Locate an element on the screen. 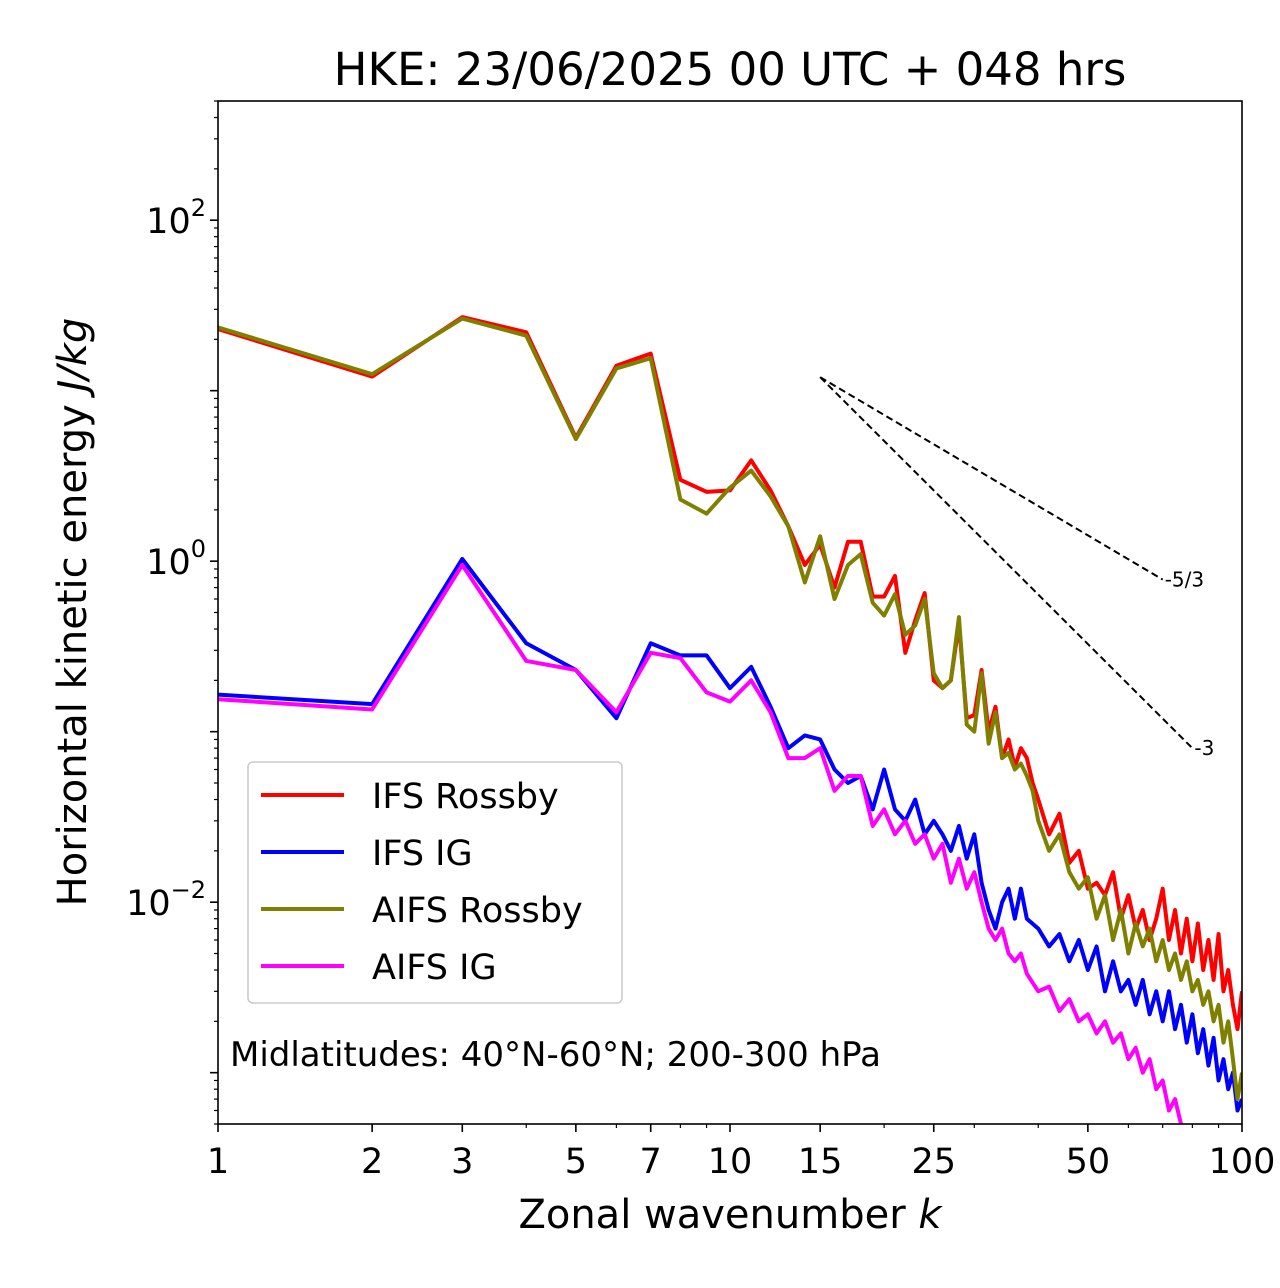 Image resolution: width=1280 pixels, height=1288 pixels. x-tick-label: 100 is located at coordinates (1242, 1162).